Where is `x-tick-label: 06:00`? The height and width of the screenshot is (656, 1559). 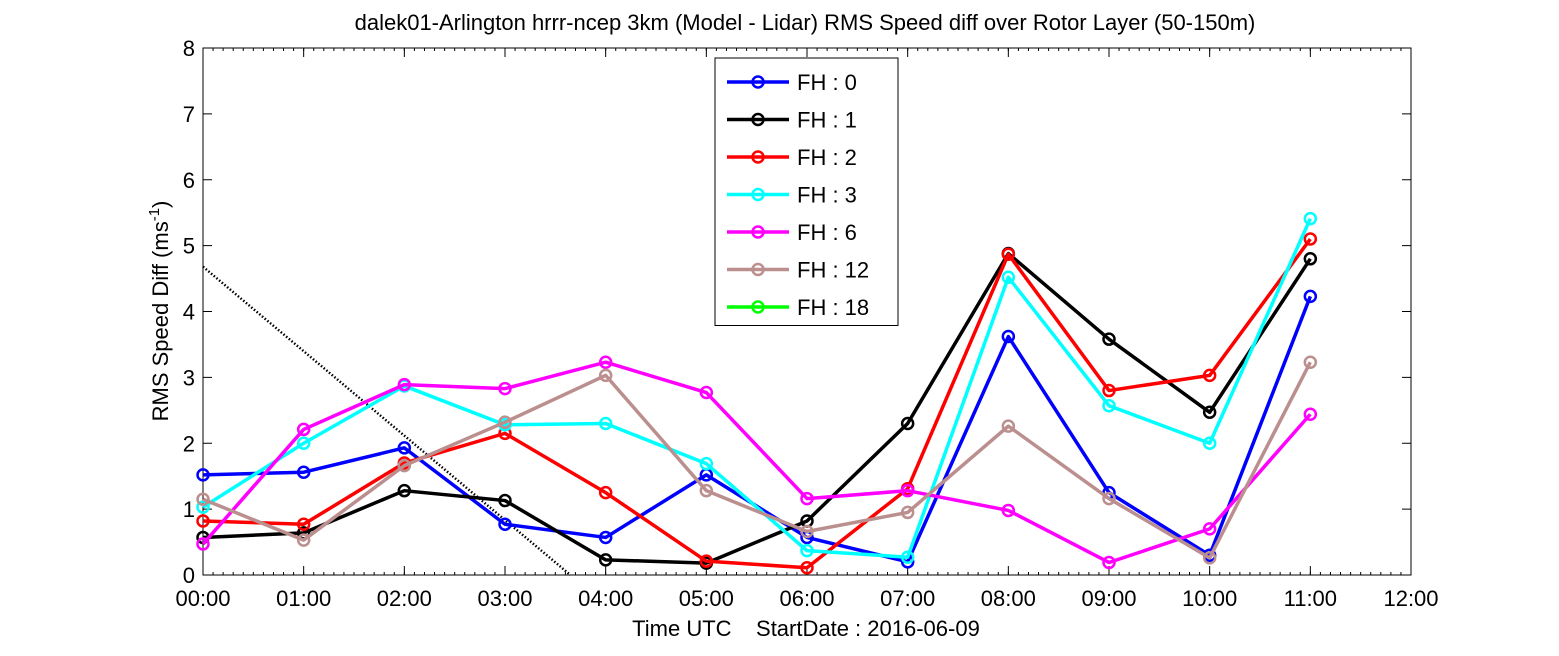 x-tick-label: 06:00 is located at coordinates (806, 598).